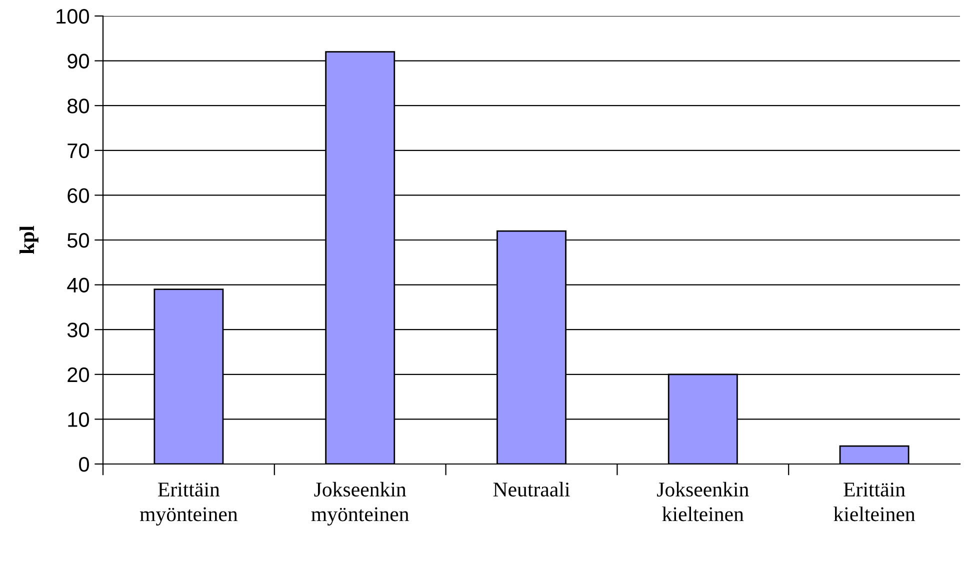 Image resolution: width=977 pixels, height=564 pixels. Describe the element at coordinates (360, 504) in the screenshot. I see `x-tick-label: Jokseenkin myönteinen` at that location.